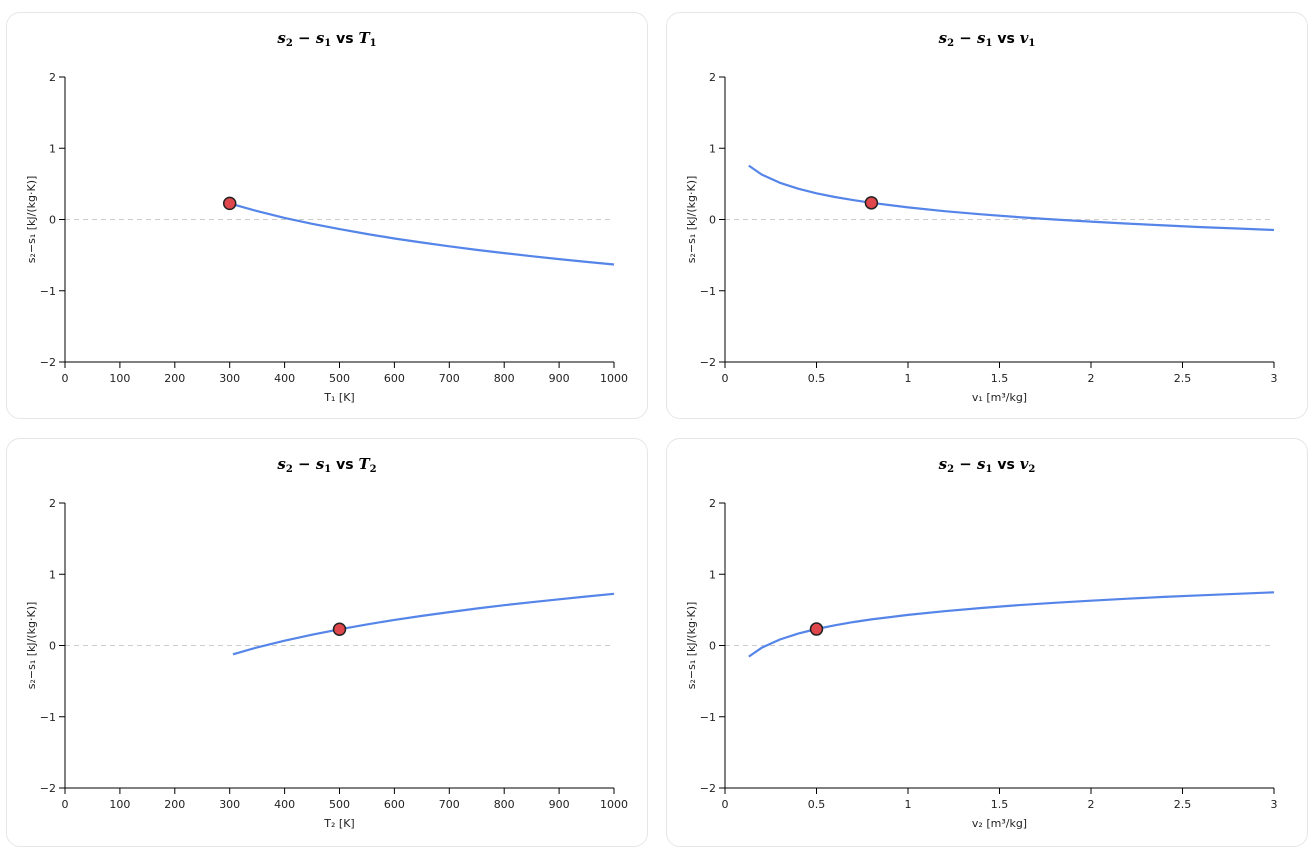  What do you see at coordinates (999, 823) in the screenshot?
I see `x-axis-label: v₂ [m³/kg]` at bounding box center [999, 823].